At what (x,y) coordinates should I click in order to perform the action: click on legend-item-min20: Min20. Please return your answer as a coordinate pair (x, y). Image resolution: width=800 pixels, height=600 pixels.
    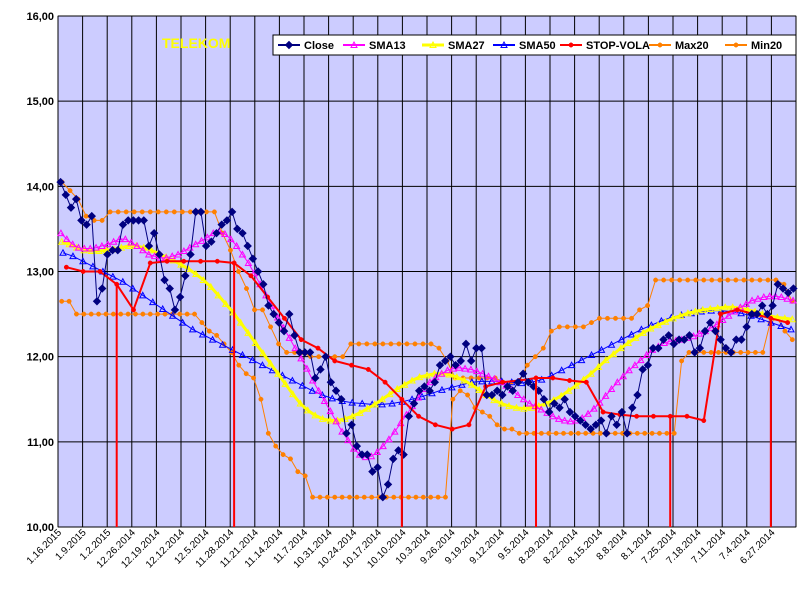
    Looking at the image, I should click on (753, 46).